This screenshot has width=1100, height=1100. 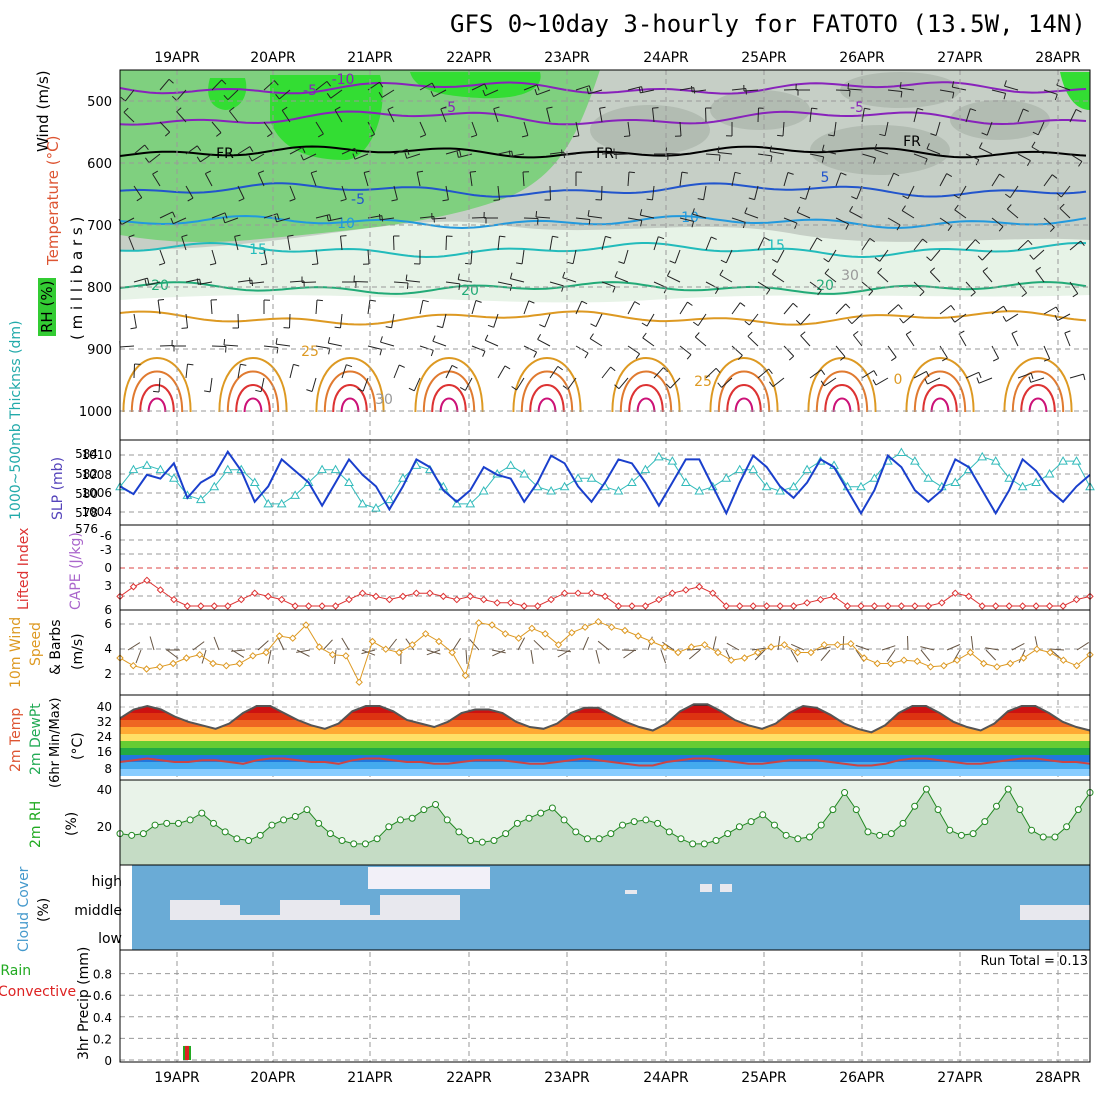 What do you see at coordinates (108, 586) in the screenshot?
I see `cape-tick-label: 3` at bounding box center [108, 586].